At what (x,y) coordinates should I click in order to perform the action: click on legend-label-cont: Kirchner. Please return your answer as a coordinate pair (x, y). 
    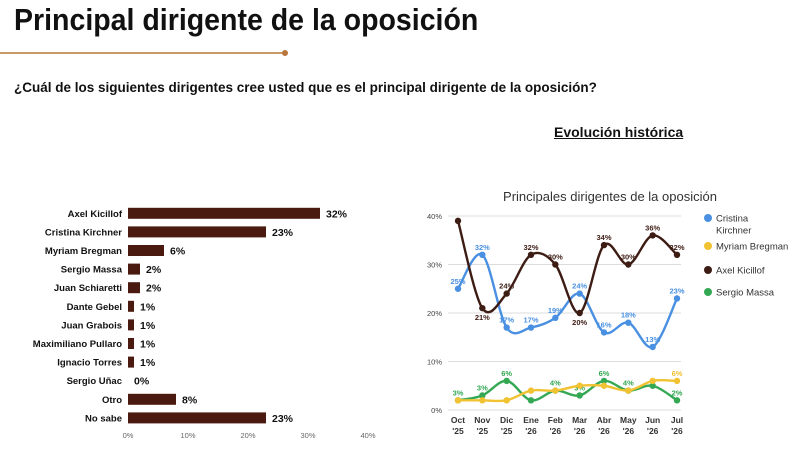
    Looking at the image, I should click on (733, 231).